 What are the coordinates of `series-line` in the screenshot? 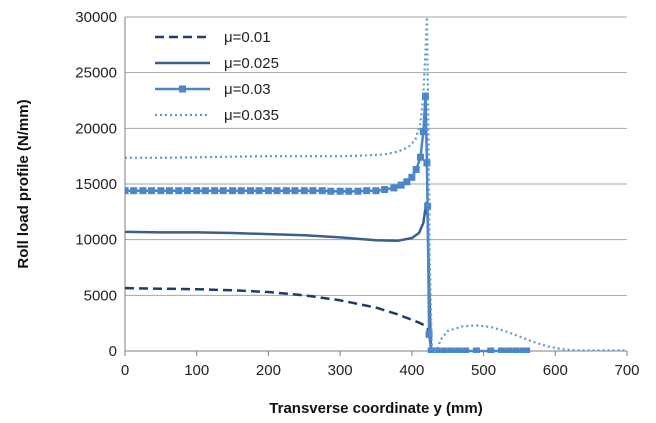 It's located at (279, 319).